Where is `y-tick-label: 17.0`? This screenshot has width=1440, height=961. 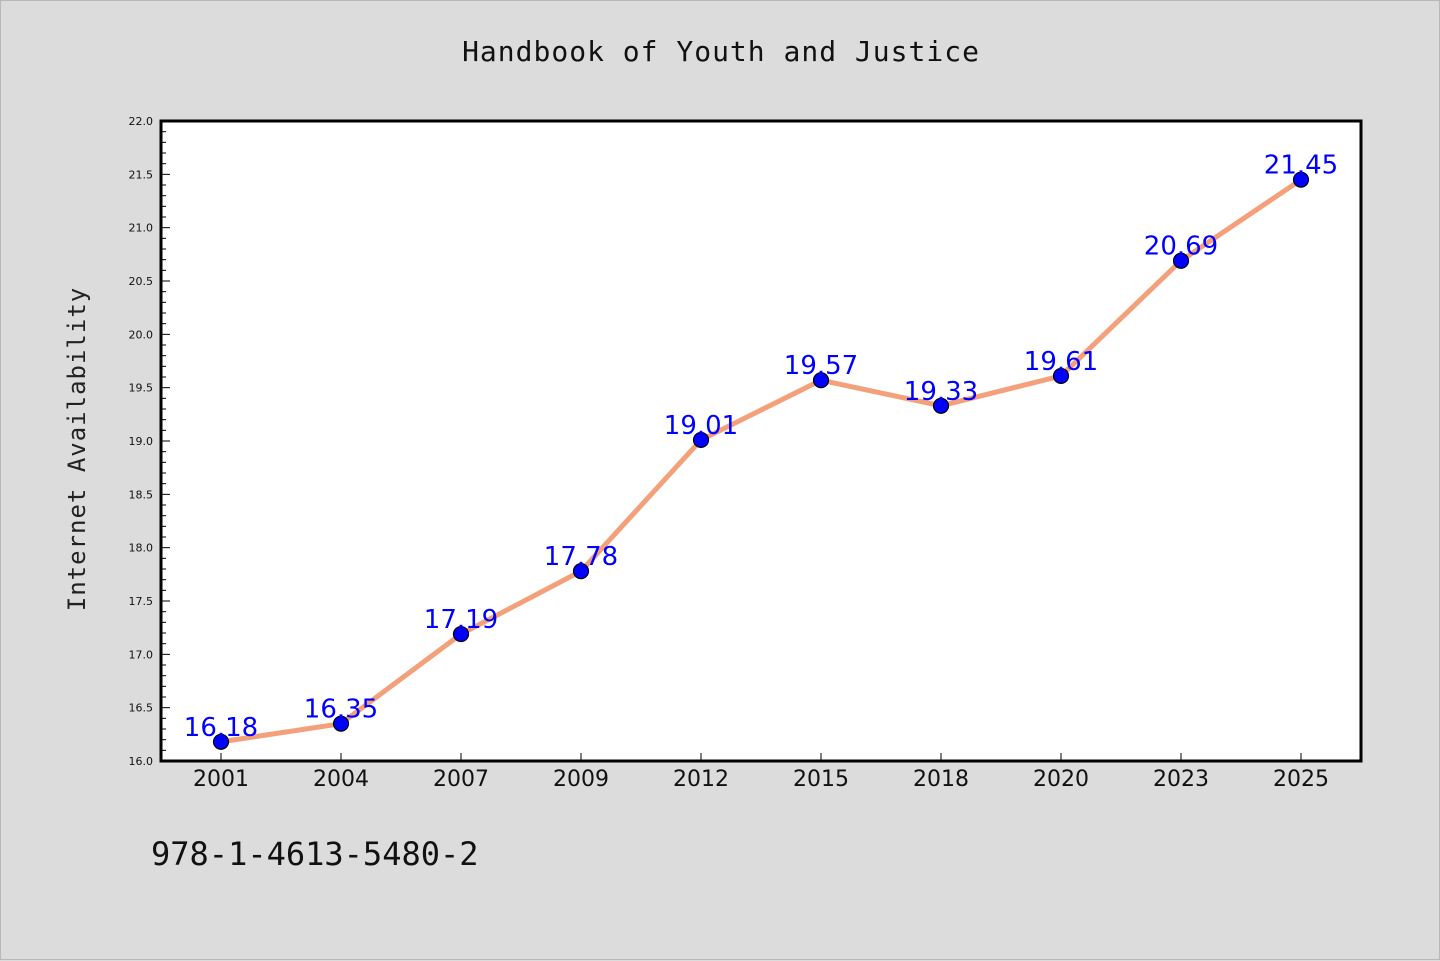
y-tick-label: 17.0 is located at coordinates (141, 654).